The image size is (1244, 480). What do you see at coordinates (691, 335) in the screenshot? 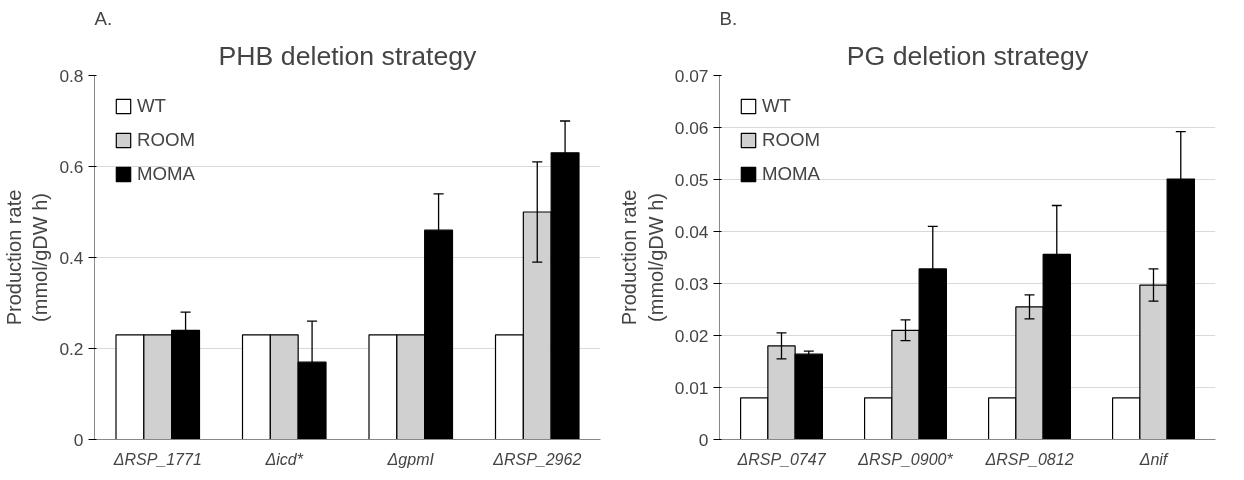
I see `y-tick-label: 0.02` at bounding box center [691, 335].